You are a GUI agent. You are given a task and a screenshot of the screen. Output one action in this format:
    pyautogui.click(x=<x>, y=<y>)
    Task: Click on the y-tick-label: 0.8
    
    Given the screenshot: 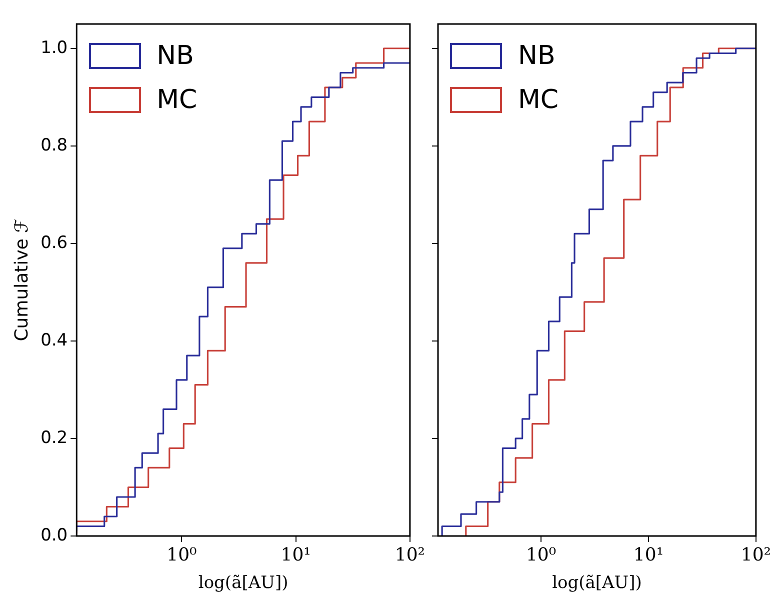 What is the action you would take?
    pyautogui.click(x=54, y=145)
    